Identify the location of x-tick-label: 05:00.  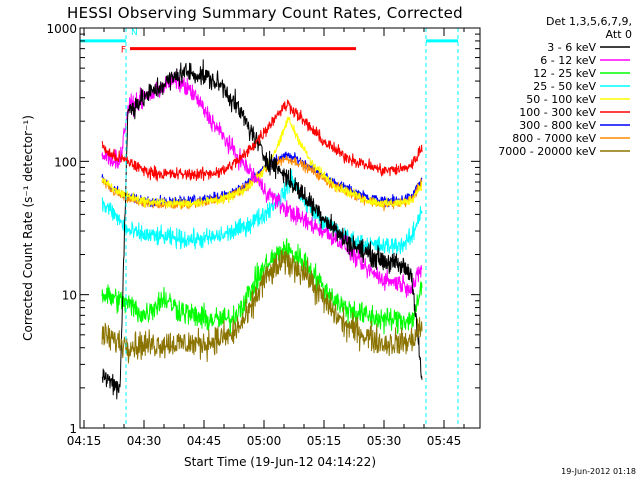
(264, 441).